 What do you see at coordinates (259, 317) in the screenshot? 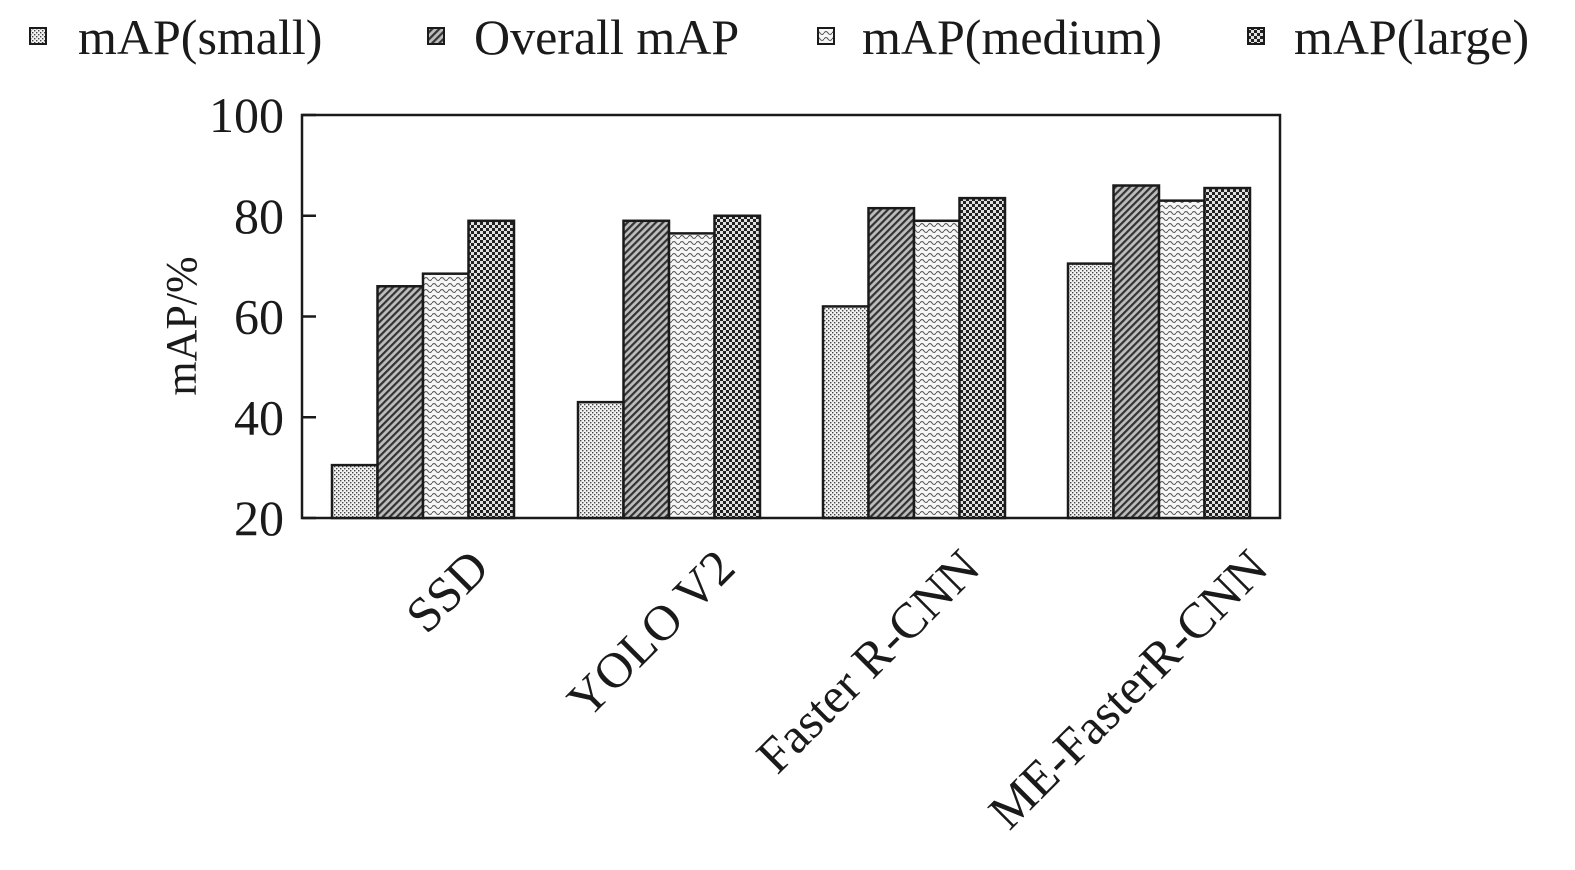
I see `y-tick-label: 60` at bounding box center [259, 317].